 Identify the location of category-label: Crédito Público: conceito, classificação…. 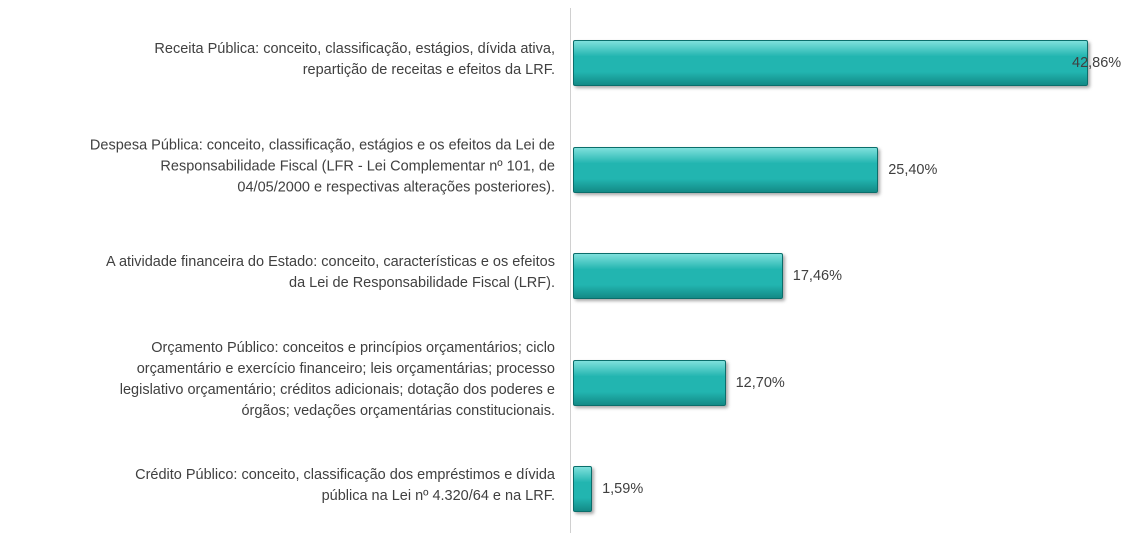
(345, 486).